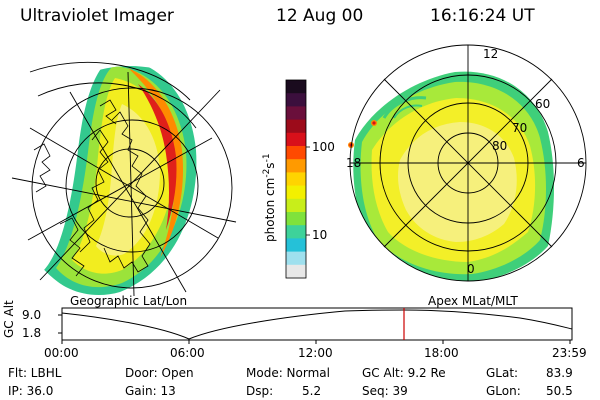  What do you see at coordinates (473, 301) in the screenshot?
I see `apex-panel-label: Apex MLat/MLT` at bounding box center [473, 301].